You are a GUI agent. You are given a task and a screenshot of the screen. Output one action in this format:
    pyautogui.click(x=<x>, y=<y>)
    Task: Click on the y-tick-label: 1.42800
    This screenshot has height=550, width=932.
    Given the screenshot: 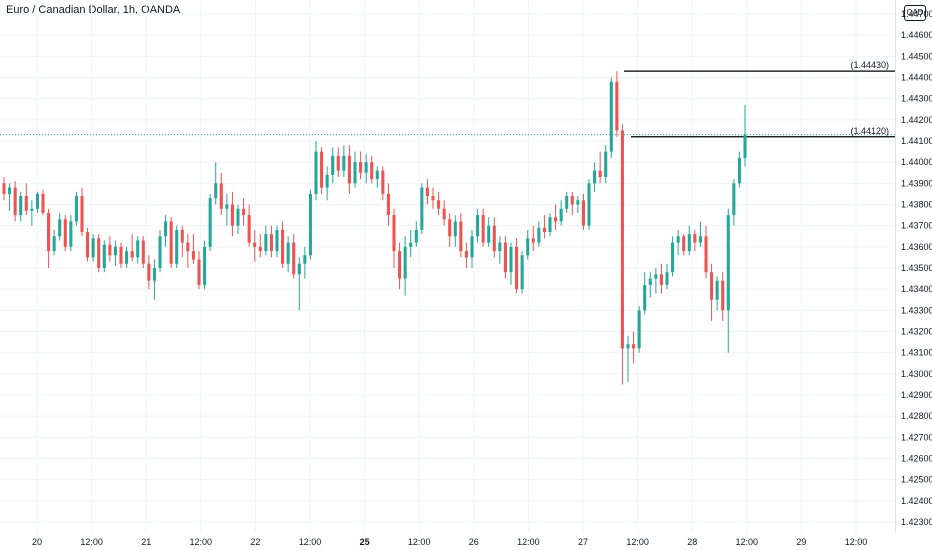 What is the action you would take?
    pyautogui.click(x=916, y=416)
    